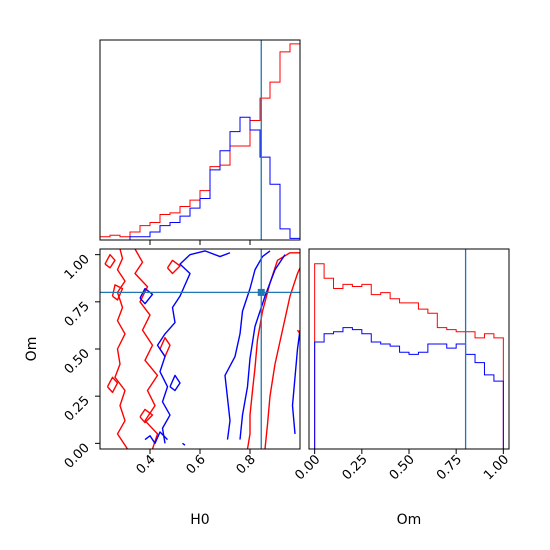  Describe the element at coordinates (200, 242) in the screenshot. I see `h0-histogram-ticks` at that location.